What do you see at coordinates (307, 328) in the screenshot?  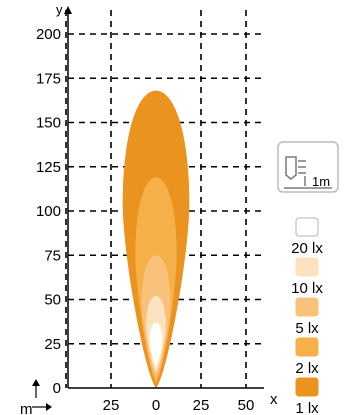 I see `legend-label: 5 lx` at bounding box center [307, 328].